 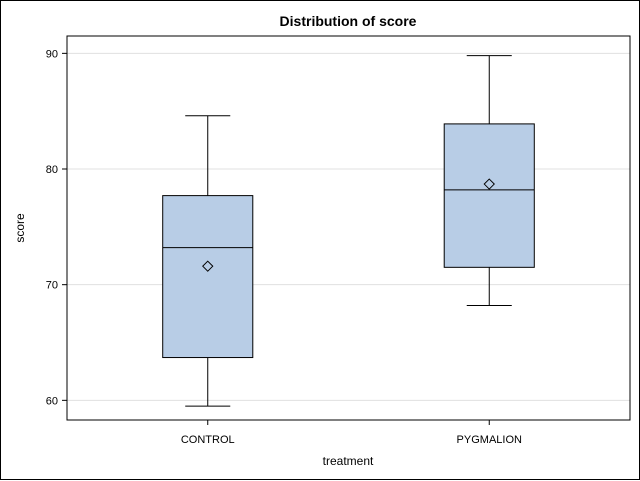 I want to click on box-group-pygmalion, so click(x=489, y=180).